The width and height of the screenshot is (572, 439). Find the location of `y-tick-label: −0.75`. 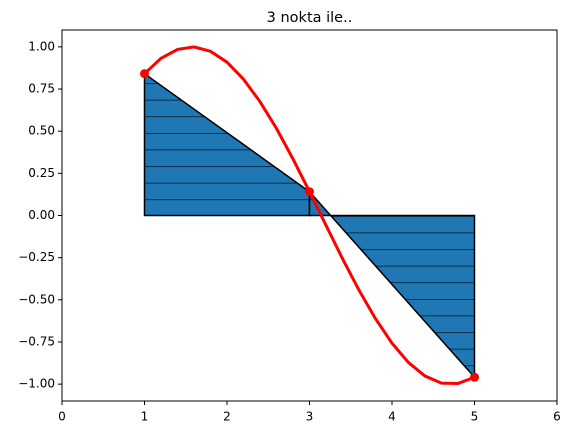

y-tick-label: −0.75 is located at coordinates (36, 341).